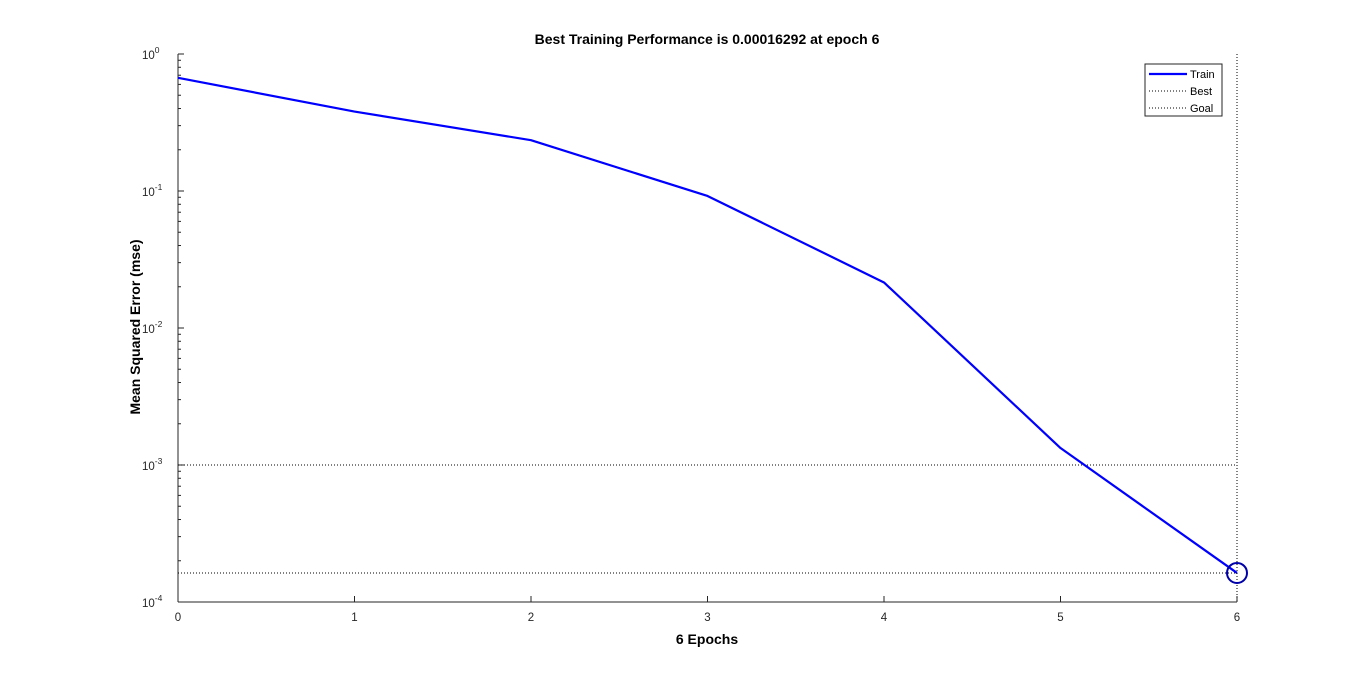 The width and height of the screenshot is (1366, 677). I want to click on y-tick-label: 10⁰, so click(151, 53).